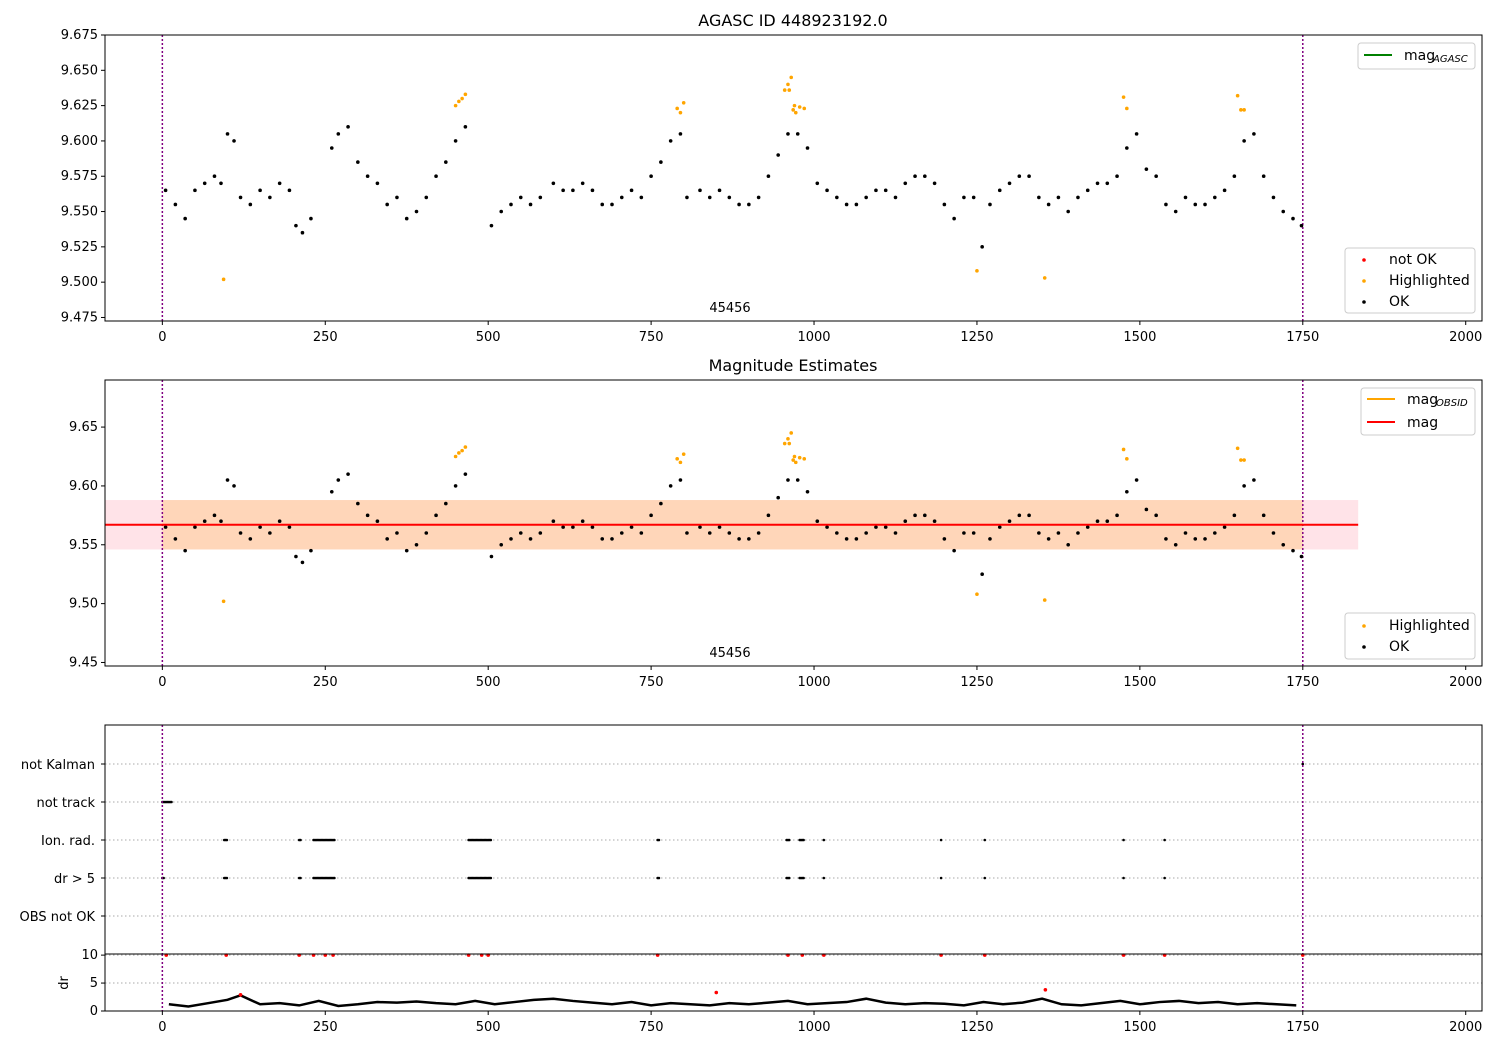  I want to click on agasc-xtick-label: 1250, so click(976, 337).